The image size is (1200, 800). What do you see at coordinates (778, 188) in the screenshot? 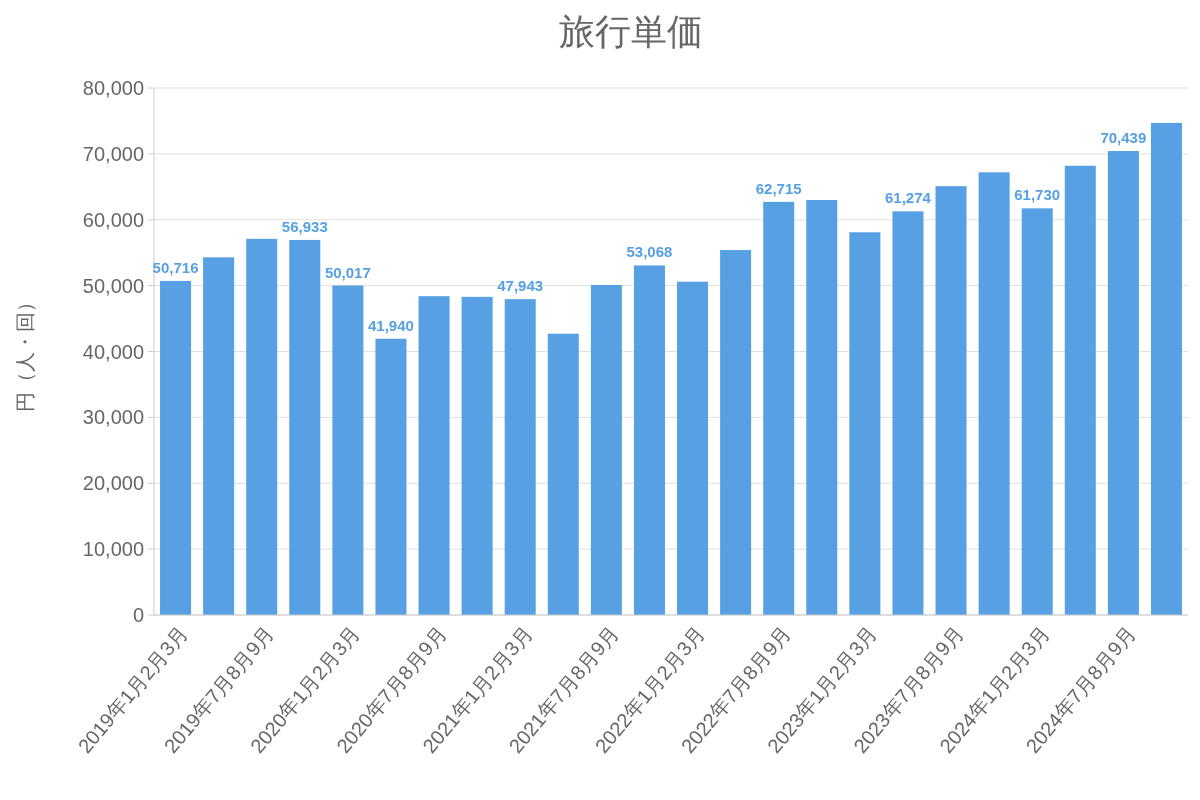
I see `data-label: 62,715` at bounding box center [778, 188].